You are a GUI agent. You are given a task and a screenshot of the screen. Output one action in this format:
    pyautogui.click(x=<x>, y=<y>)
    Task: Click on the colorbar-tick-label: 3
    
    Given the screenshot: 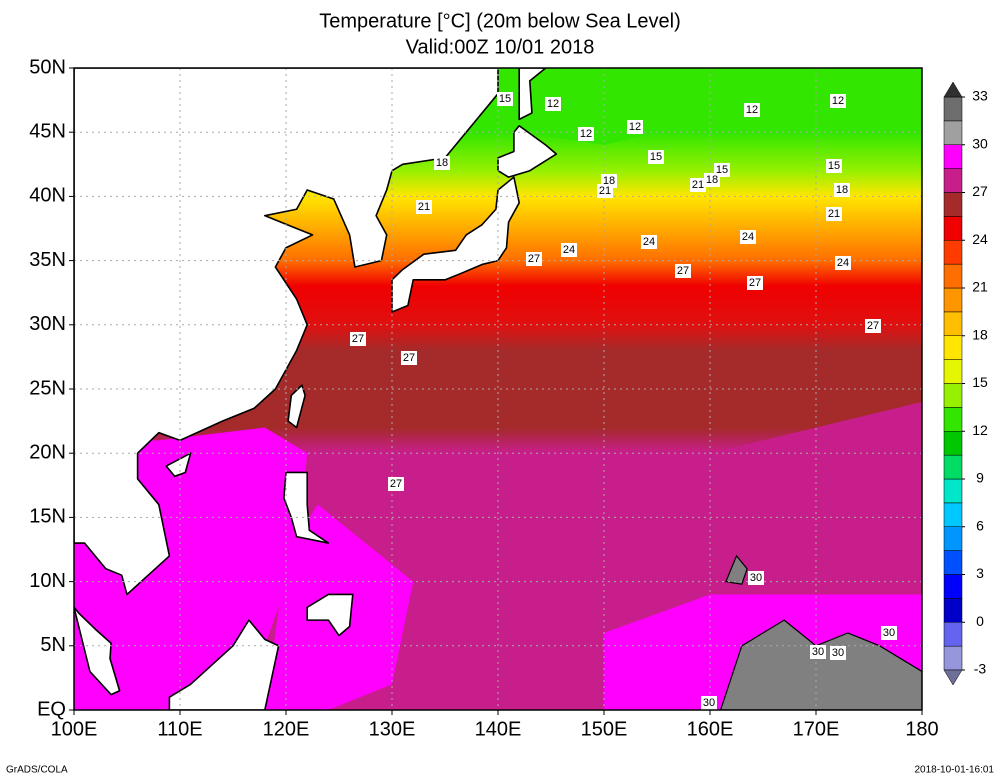 What is the action you would take?
    pyautogui.click(x=980, y=573)
    